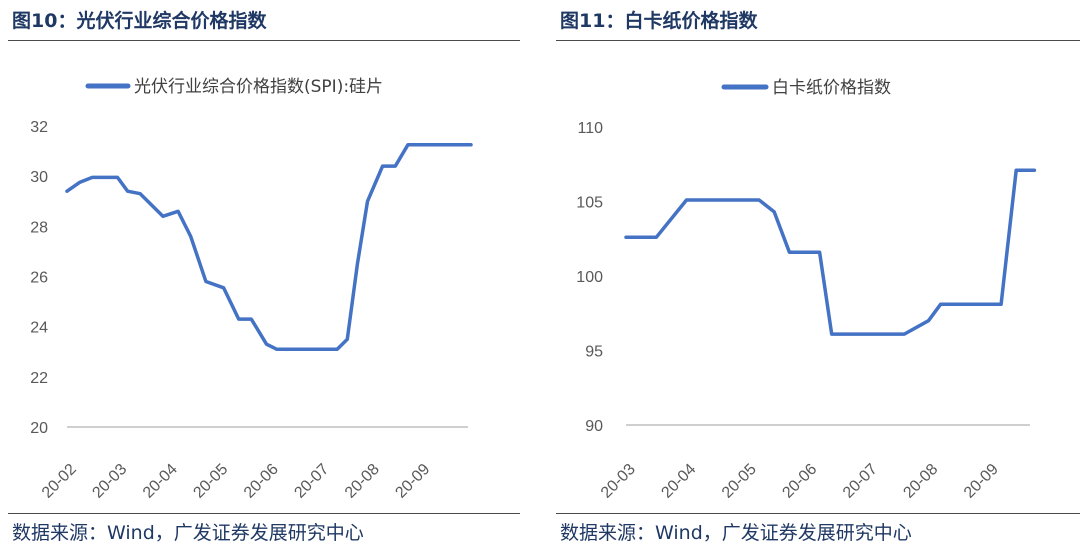 The height and width of the screenshot is (551, 1080). What do you see at coordinates (39, 328) in the screenshot?
I see `y-tick-label: 24` at bounding box center [39, 328].